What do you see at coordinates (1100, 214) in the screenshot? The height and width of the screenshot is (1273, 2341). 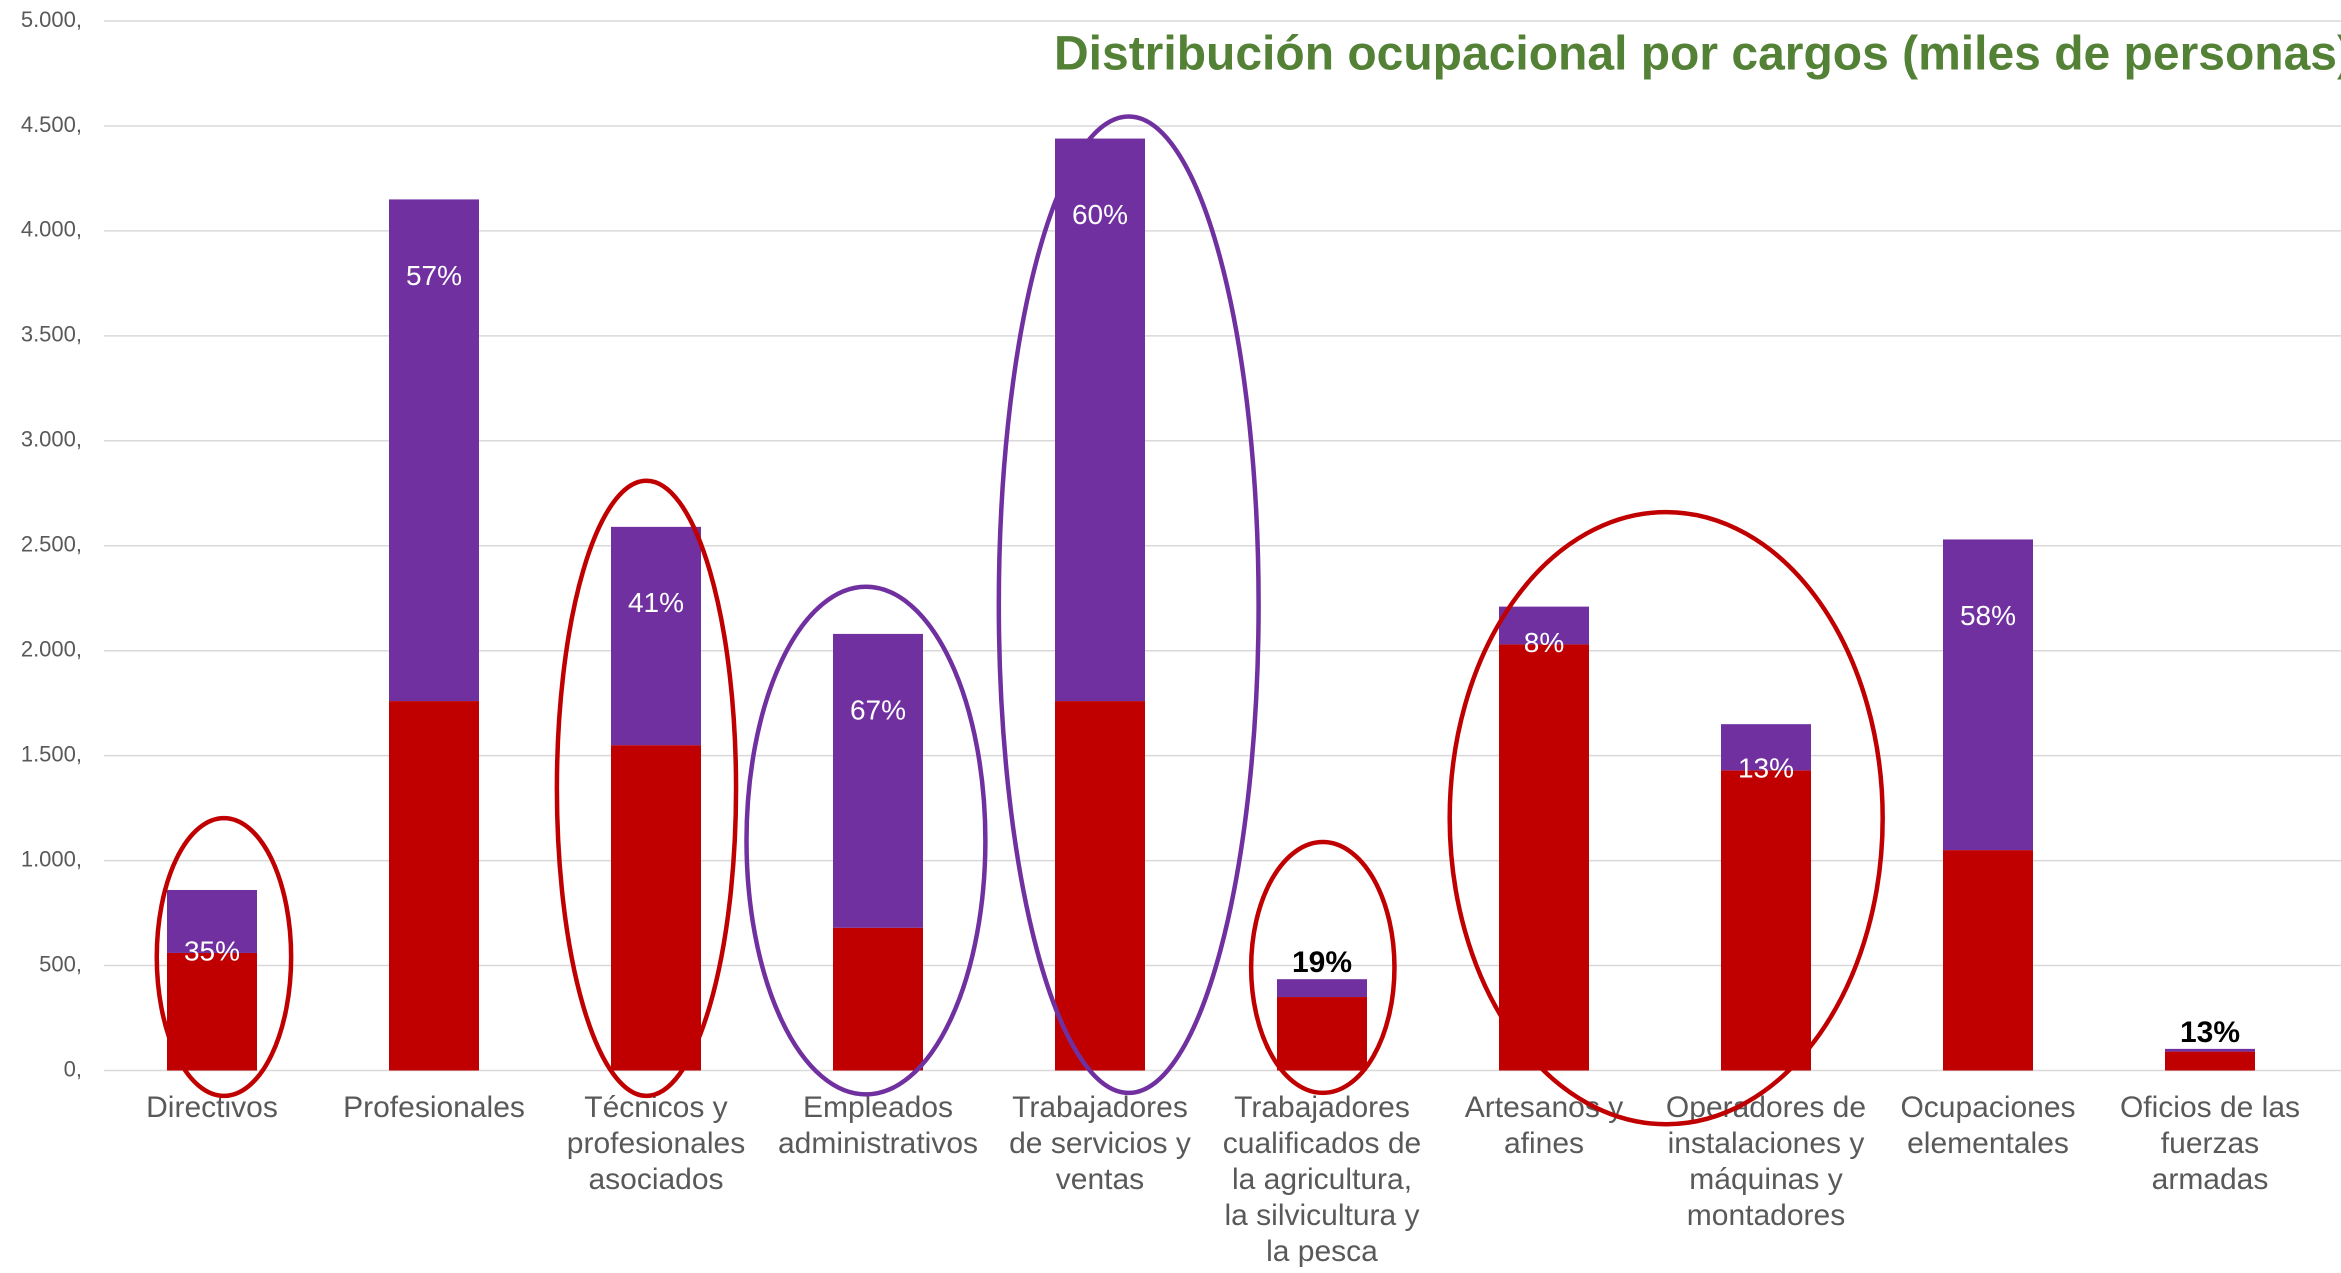 I see `share-label: 60%` at bounding box center [1100, 214].